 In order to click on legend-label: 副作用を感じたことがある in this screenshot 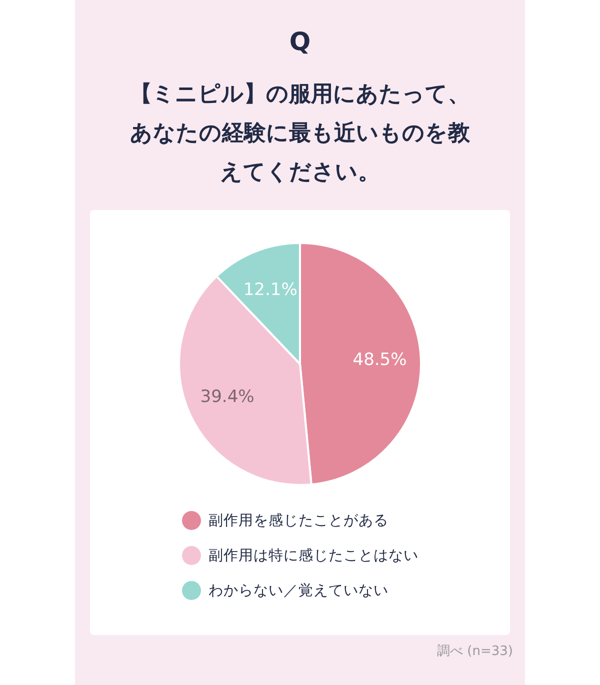, I will do `click(298, 521)`.